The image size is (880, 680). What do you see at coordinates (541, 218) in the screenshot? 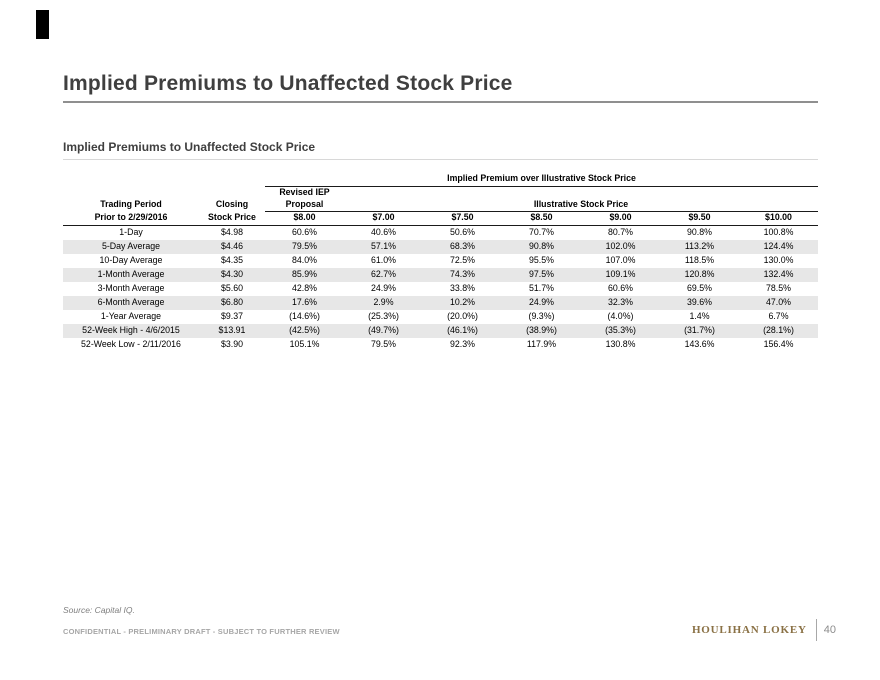
I see `price-column-header: $8.50` at bounding box center [541, 218].